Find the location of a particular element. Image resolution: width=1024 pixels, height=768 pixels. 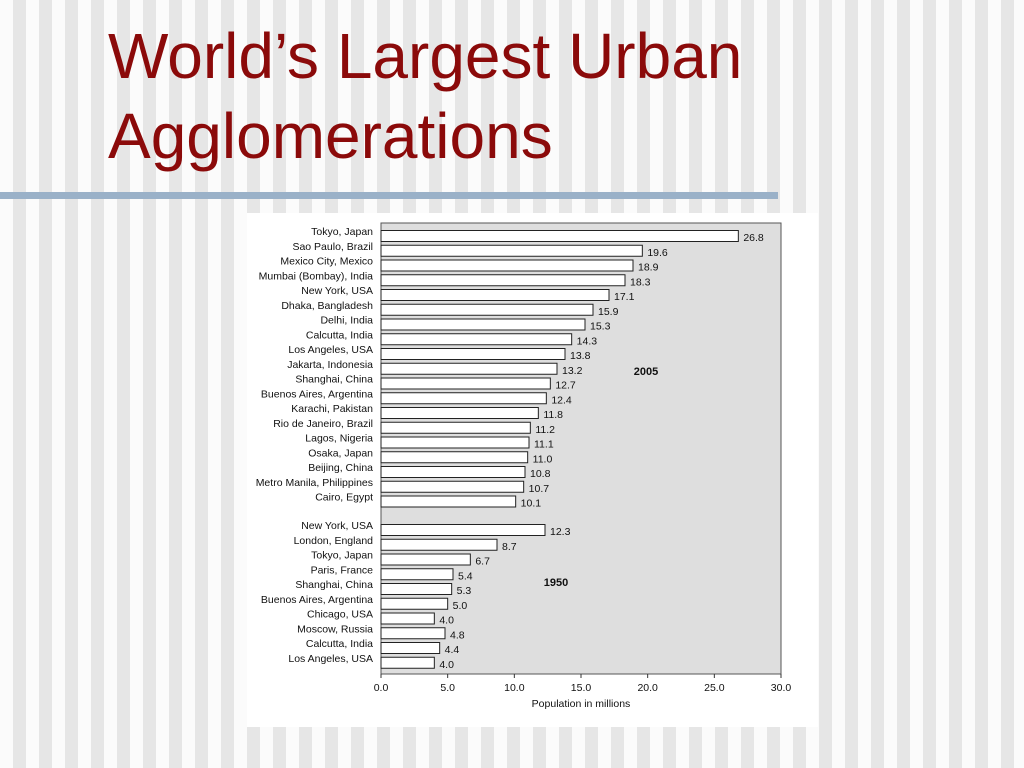

x-tick-label: 0.0 is located at coordinates (381, 688).